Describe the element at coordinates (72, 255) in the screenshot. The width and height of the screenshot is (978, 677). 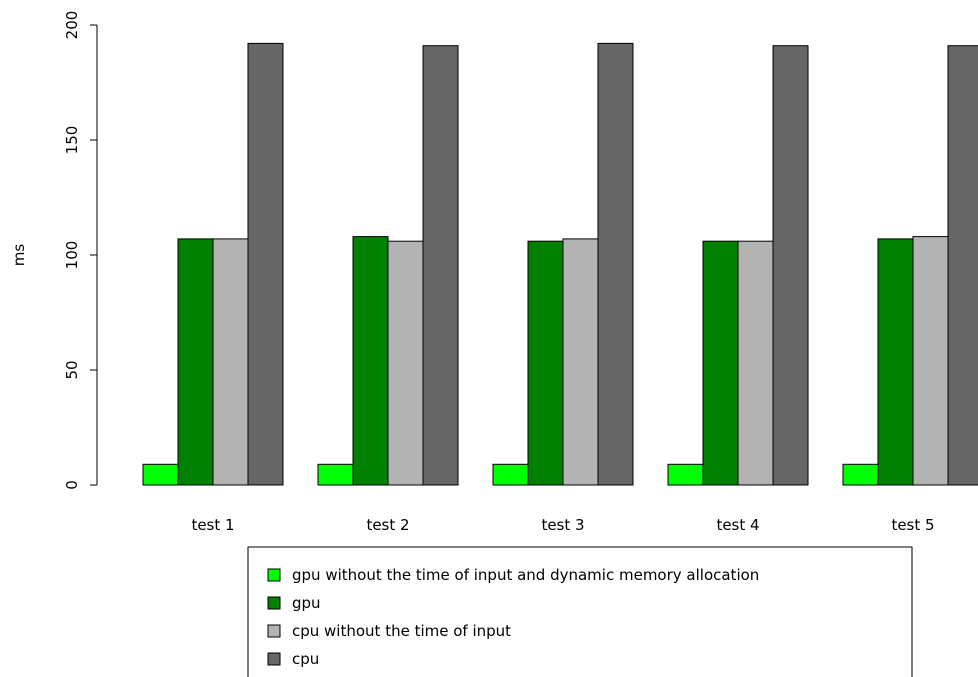
I see `y-tick-label: 100` at that location.